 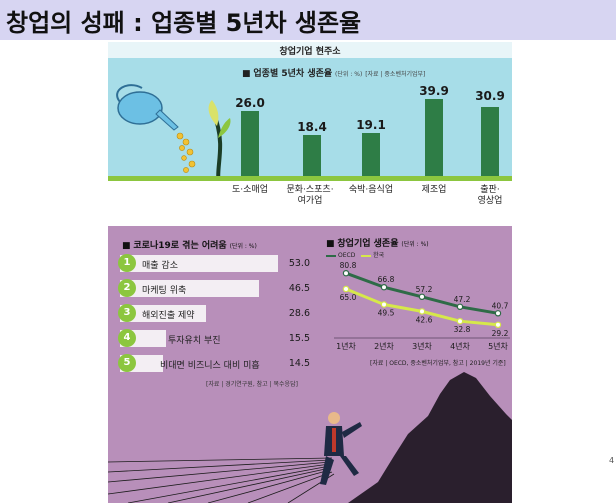 I want to click on legend-swatch-oecd, so click(x=331, y=255).